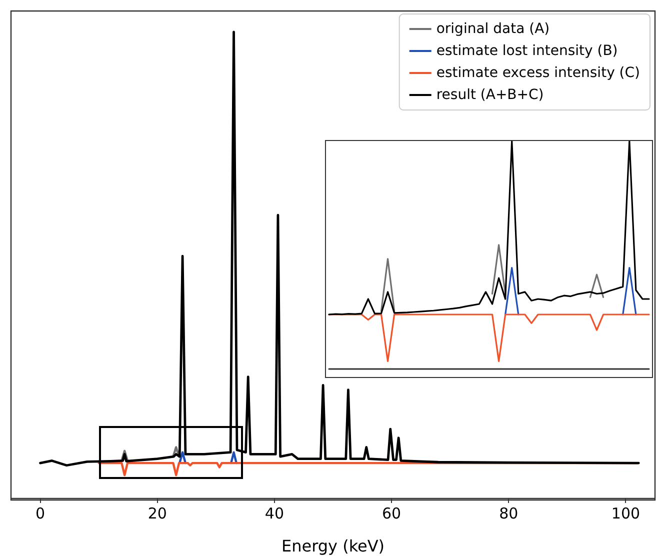 Image resolution: width=664 pixels, height=559 pixels. I want to click on x-tick-label: 40, so click(274, 513).